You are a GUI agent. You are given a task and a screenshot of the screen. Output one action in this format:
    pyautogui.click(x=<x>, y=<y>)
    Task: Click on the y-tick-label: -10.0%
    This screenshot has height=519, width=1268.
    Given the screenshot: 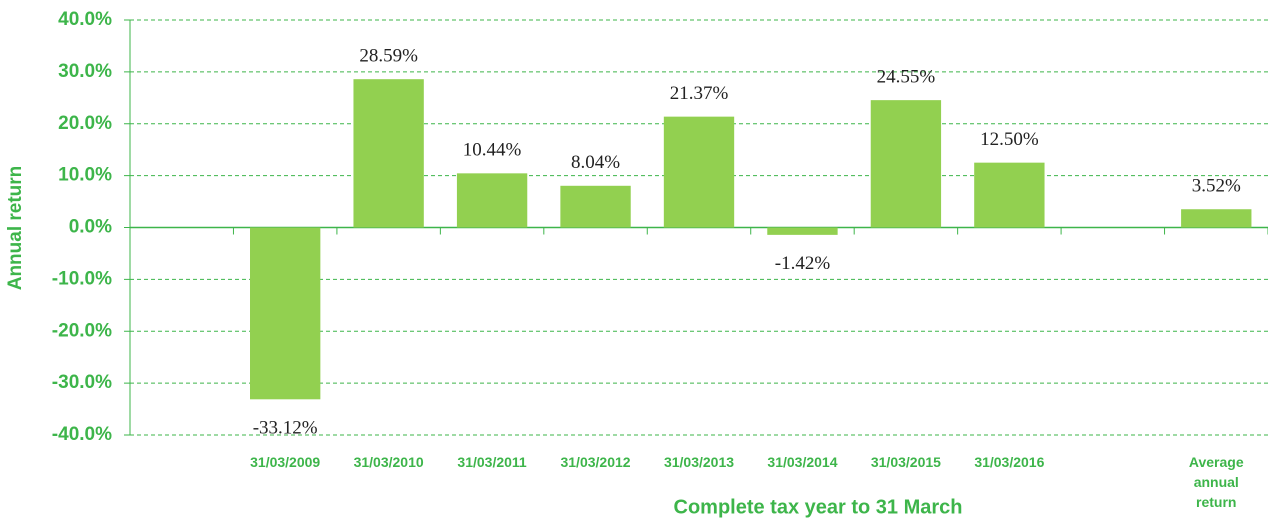 What is the action you would take?
    pyautogui.click(x=82, y=278)
    